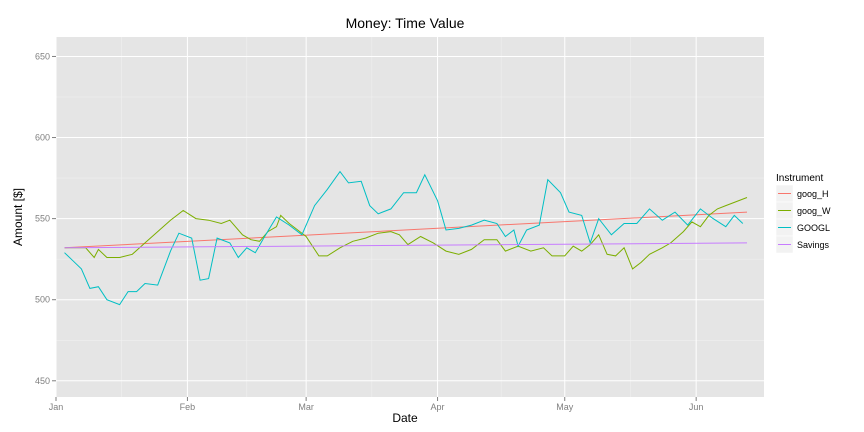 Image resolution: width=864 pixels, height=432 pixels. What do you see at coordinates (306, 407) in the screenshot?
I see `x-tick-label: Mar` at bounding box center [306, 407].